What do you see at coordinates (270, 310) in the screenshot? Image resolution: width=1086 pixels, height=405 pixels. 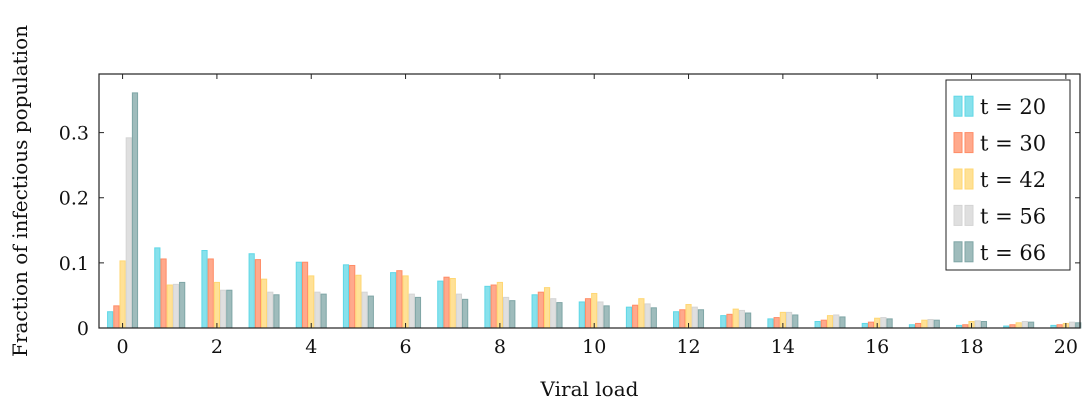 I see `bar-t56-x3` at bounding box center [270, 310].